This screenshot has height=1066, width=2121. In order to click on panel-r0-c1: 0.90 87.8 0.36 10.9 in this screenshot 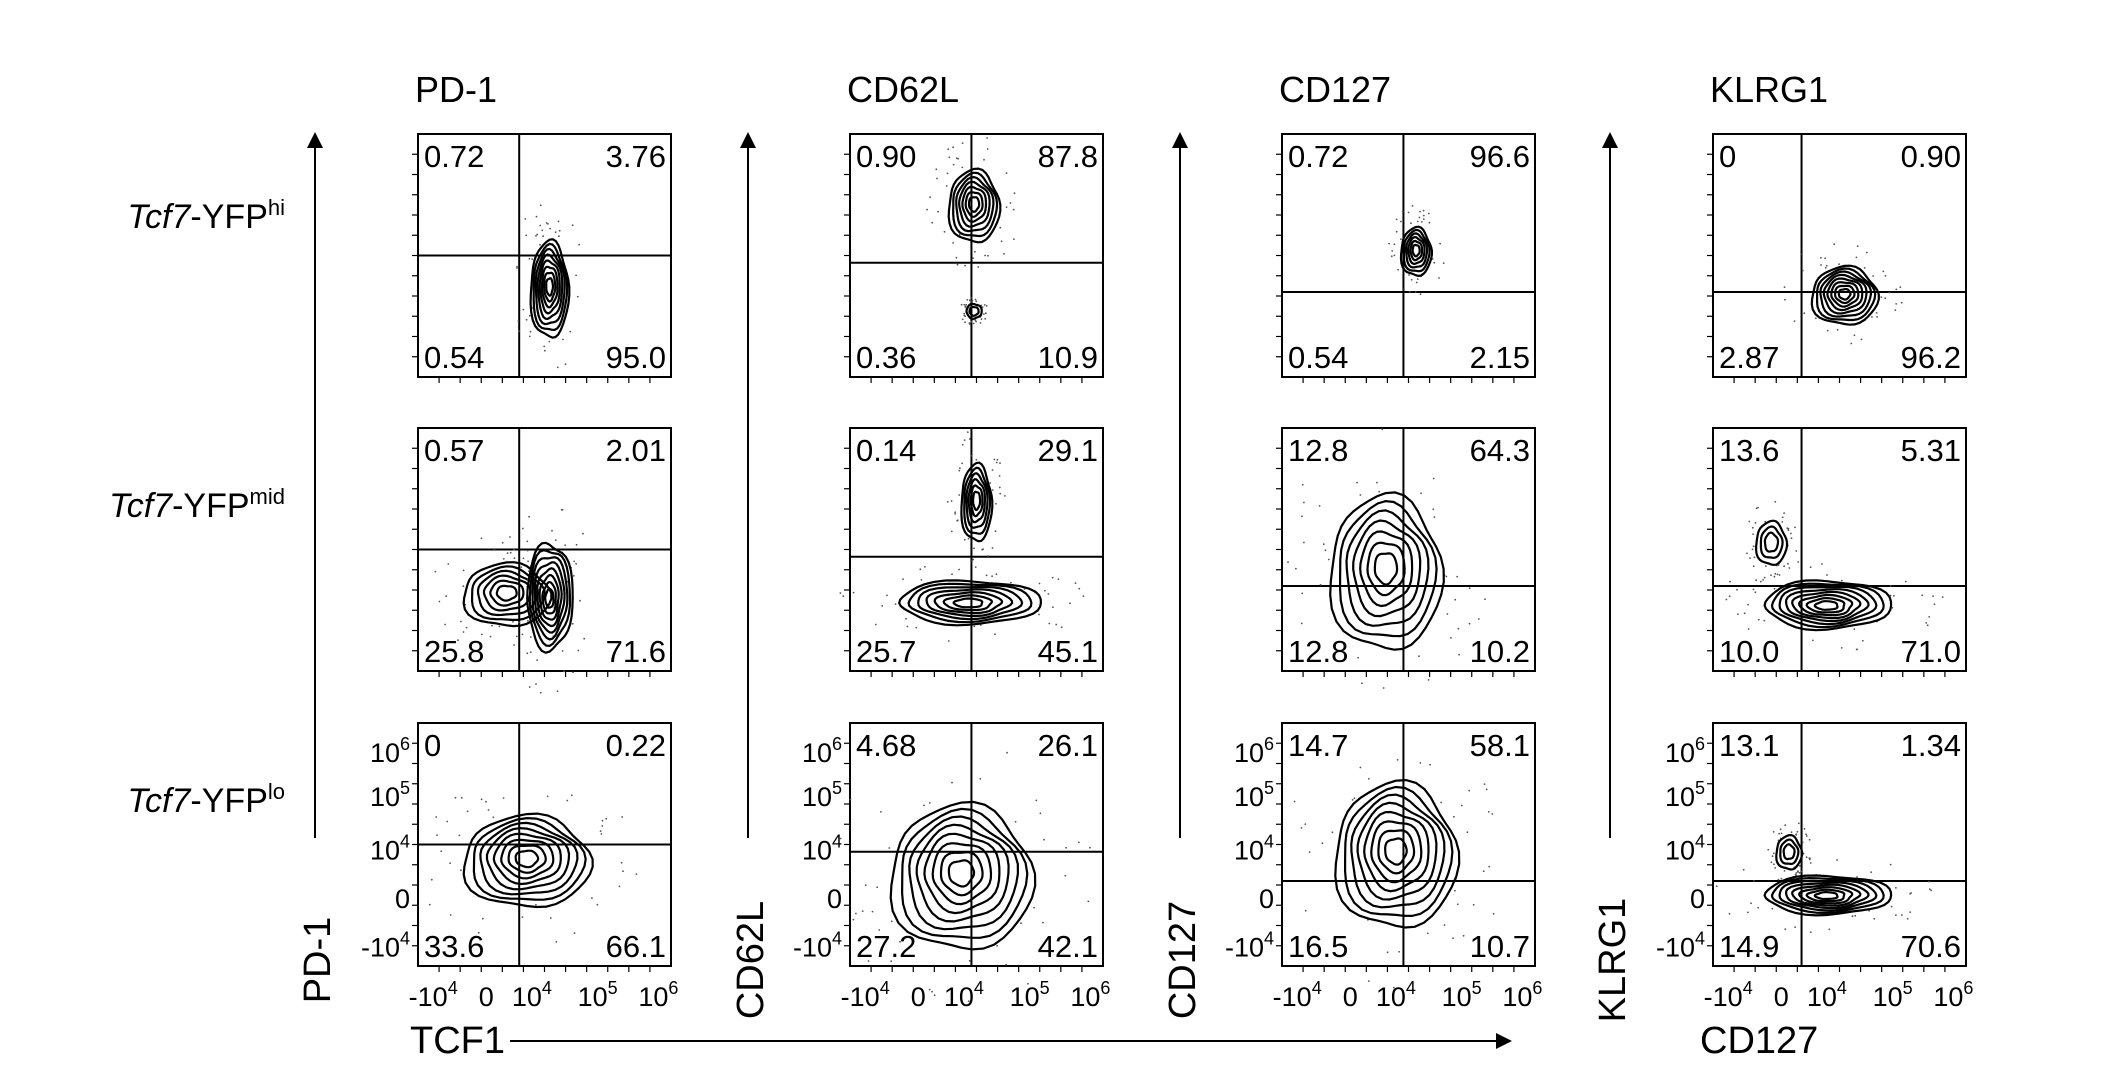, I will do `click(974, 258)`.